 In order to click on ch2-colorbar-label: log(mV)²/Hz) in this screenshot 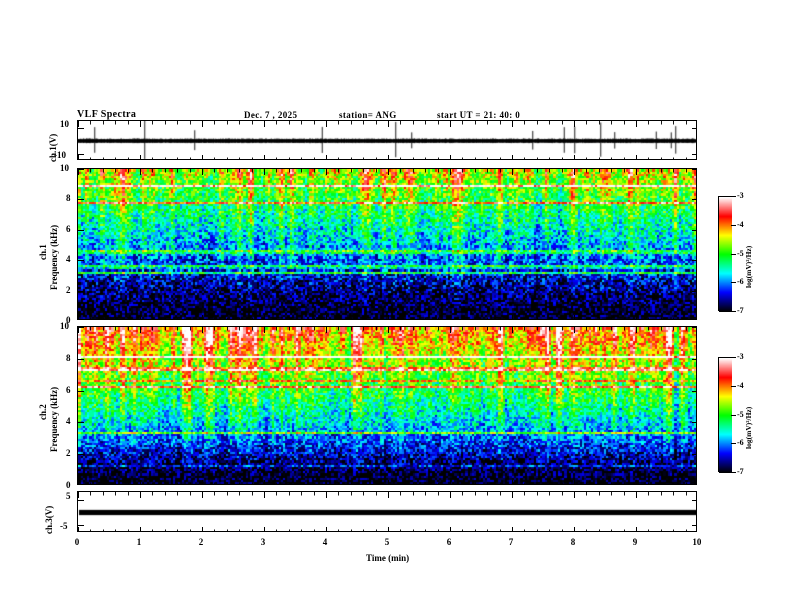, I will do `click(748, 427)`.